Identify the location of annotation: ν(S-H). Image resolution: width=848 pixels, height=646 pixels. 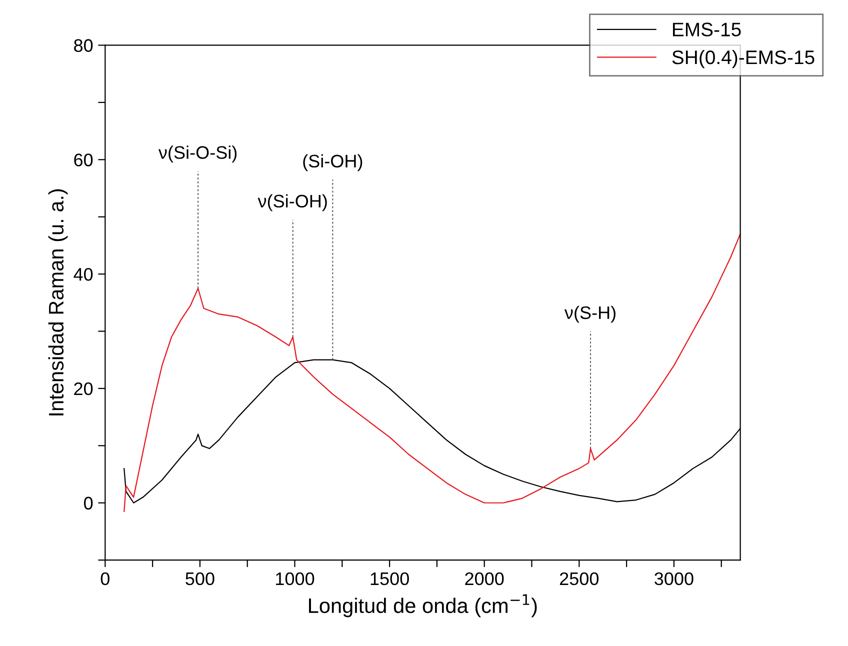
(590, 314).